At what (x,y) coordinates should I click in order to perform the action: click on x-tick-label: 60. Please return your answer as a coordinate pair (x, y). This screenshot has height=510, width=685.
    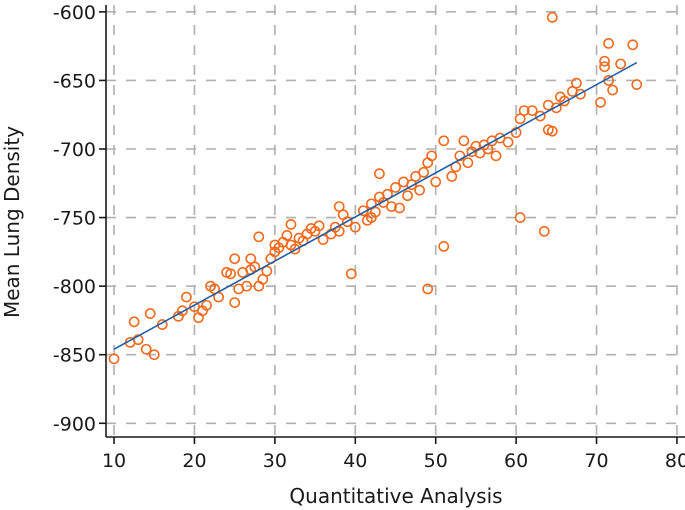
    Looking at the image, I should click on (516, 461).